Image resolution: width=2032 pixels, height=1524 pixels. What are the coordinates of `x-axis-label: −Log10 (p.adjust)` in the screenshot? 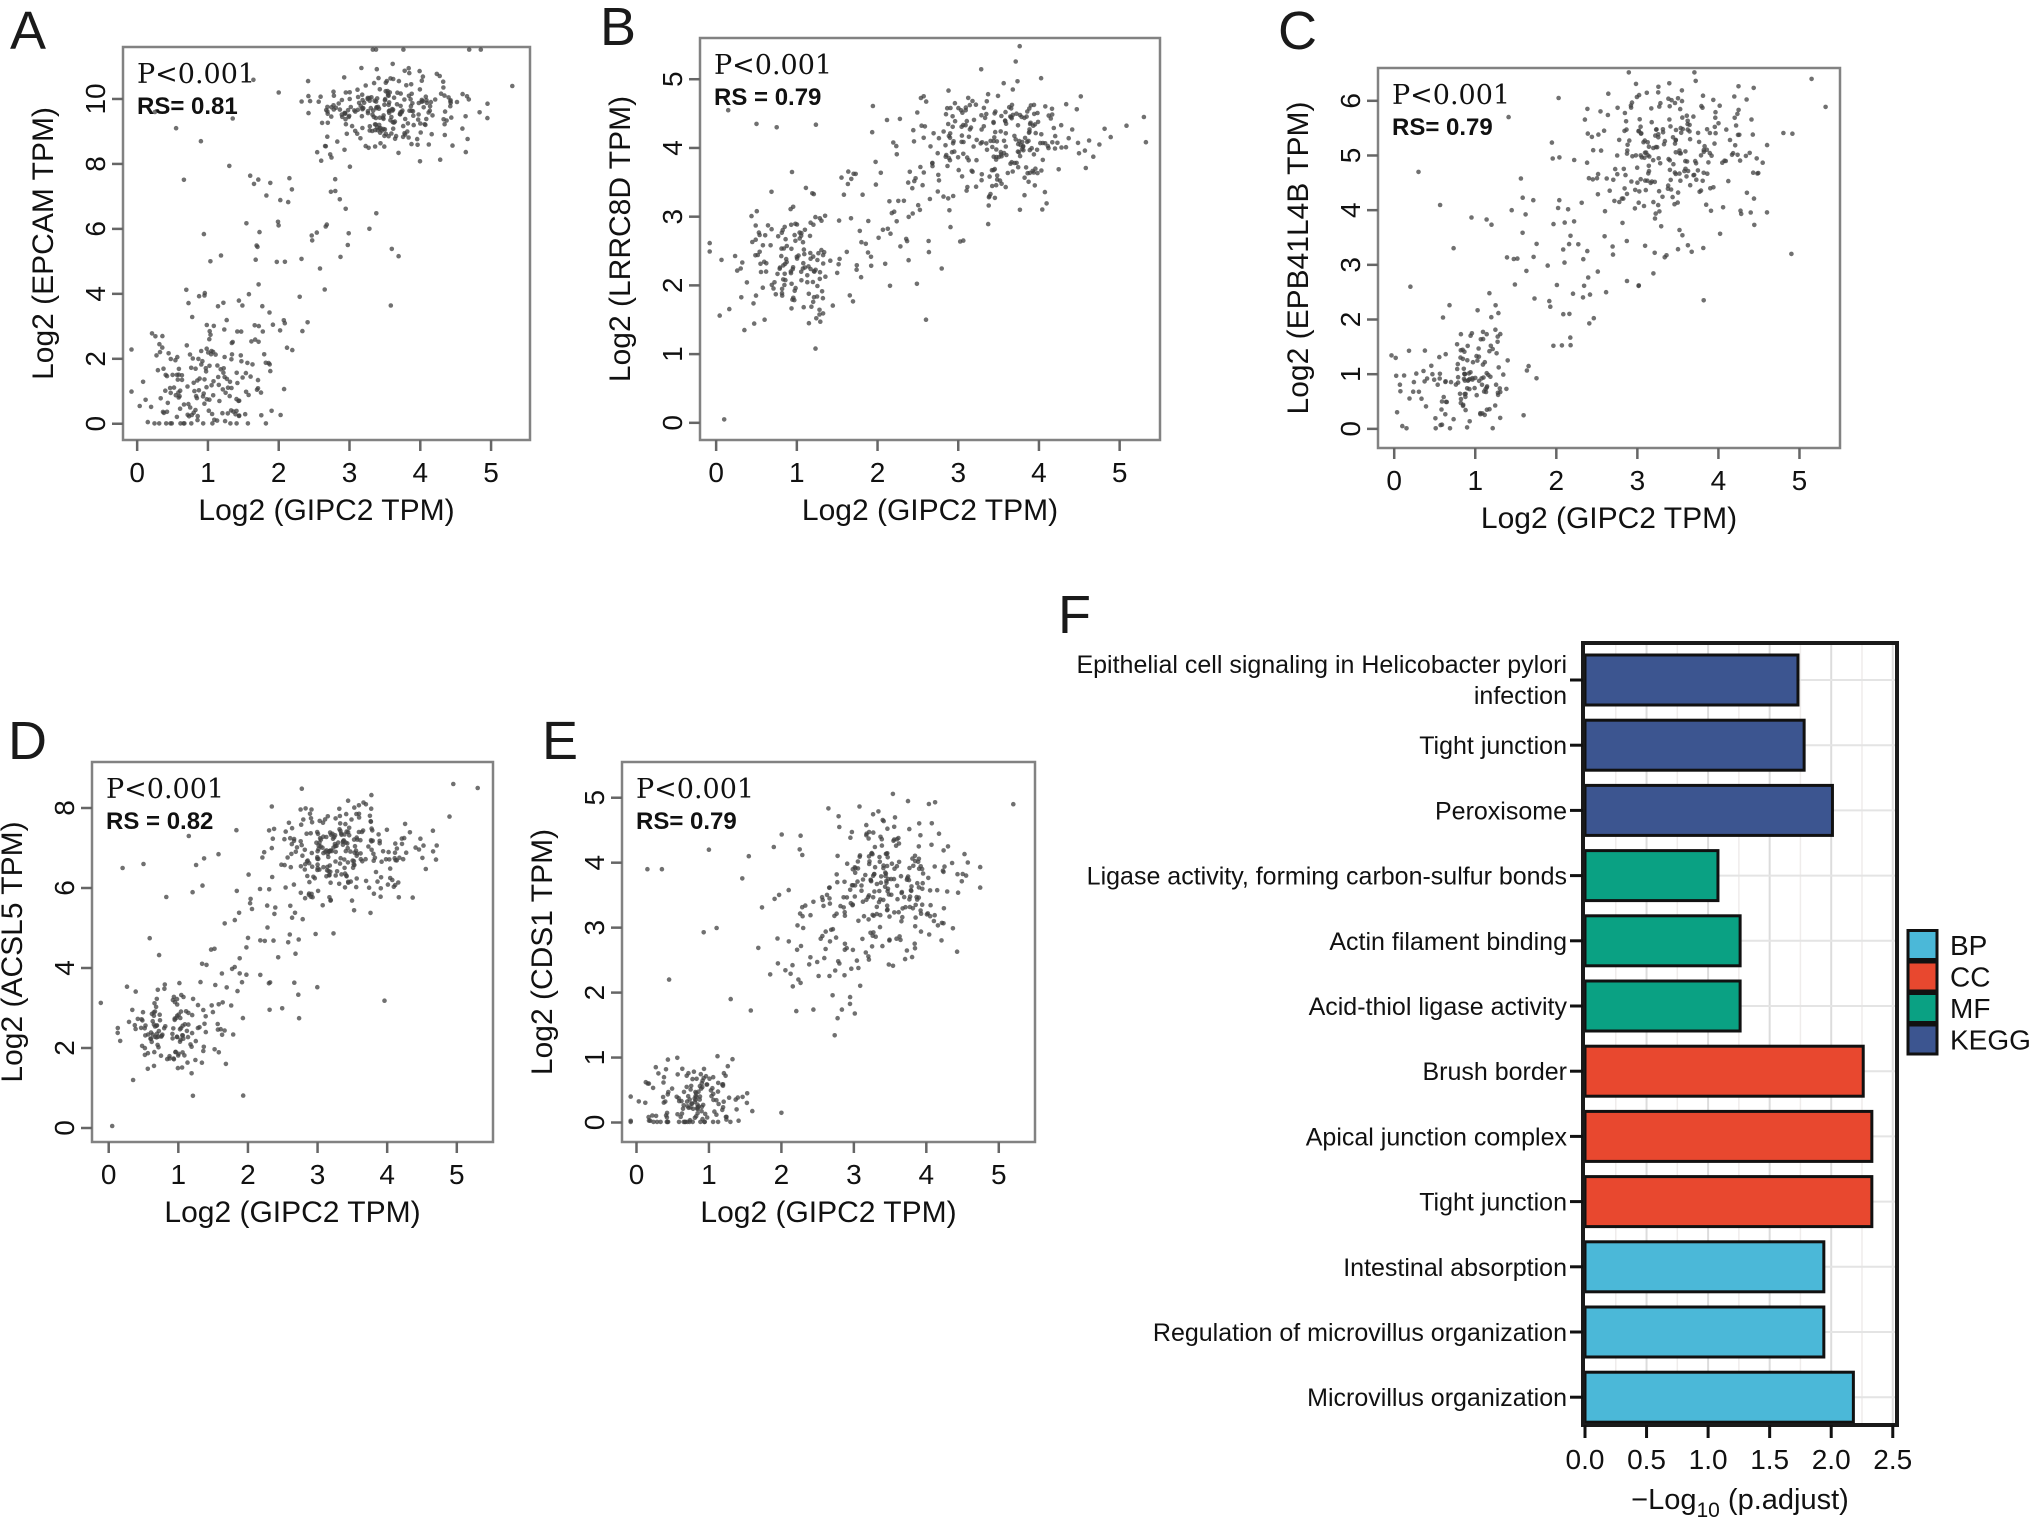 It's located at (1740, 1503).